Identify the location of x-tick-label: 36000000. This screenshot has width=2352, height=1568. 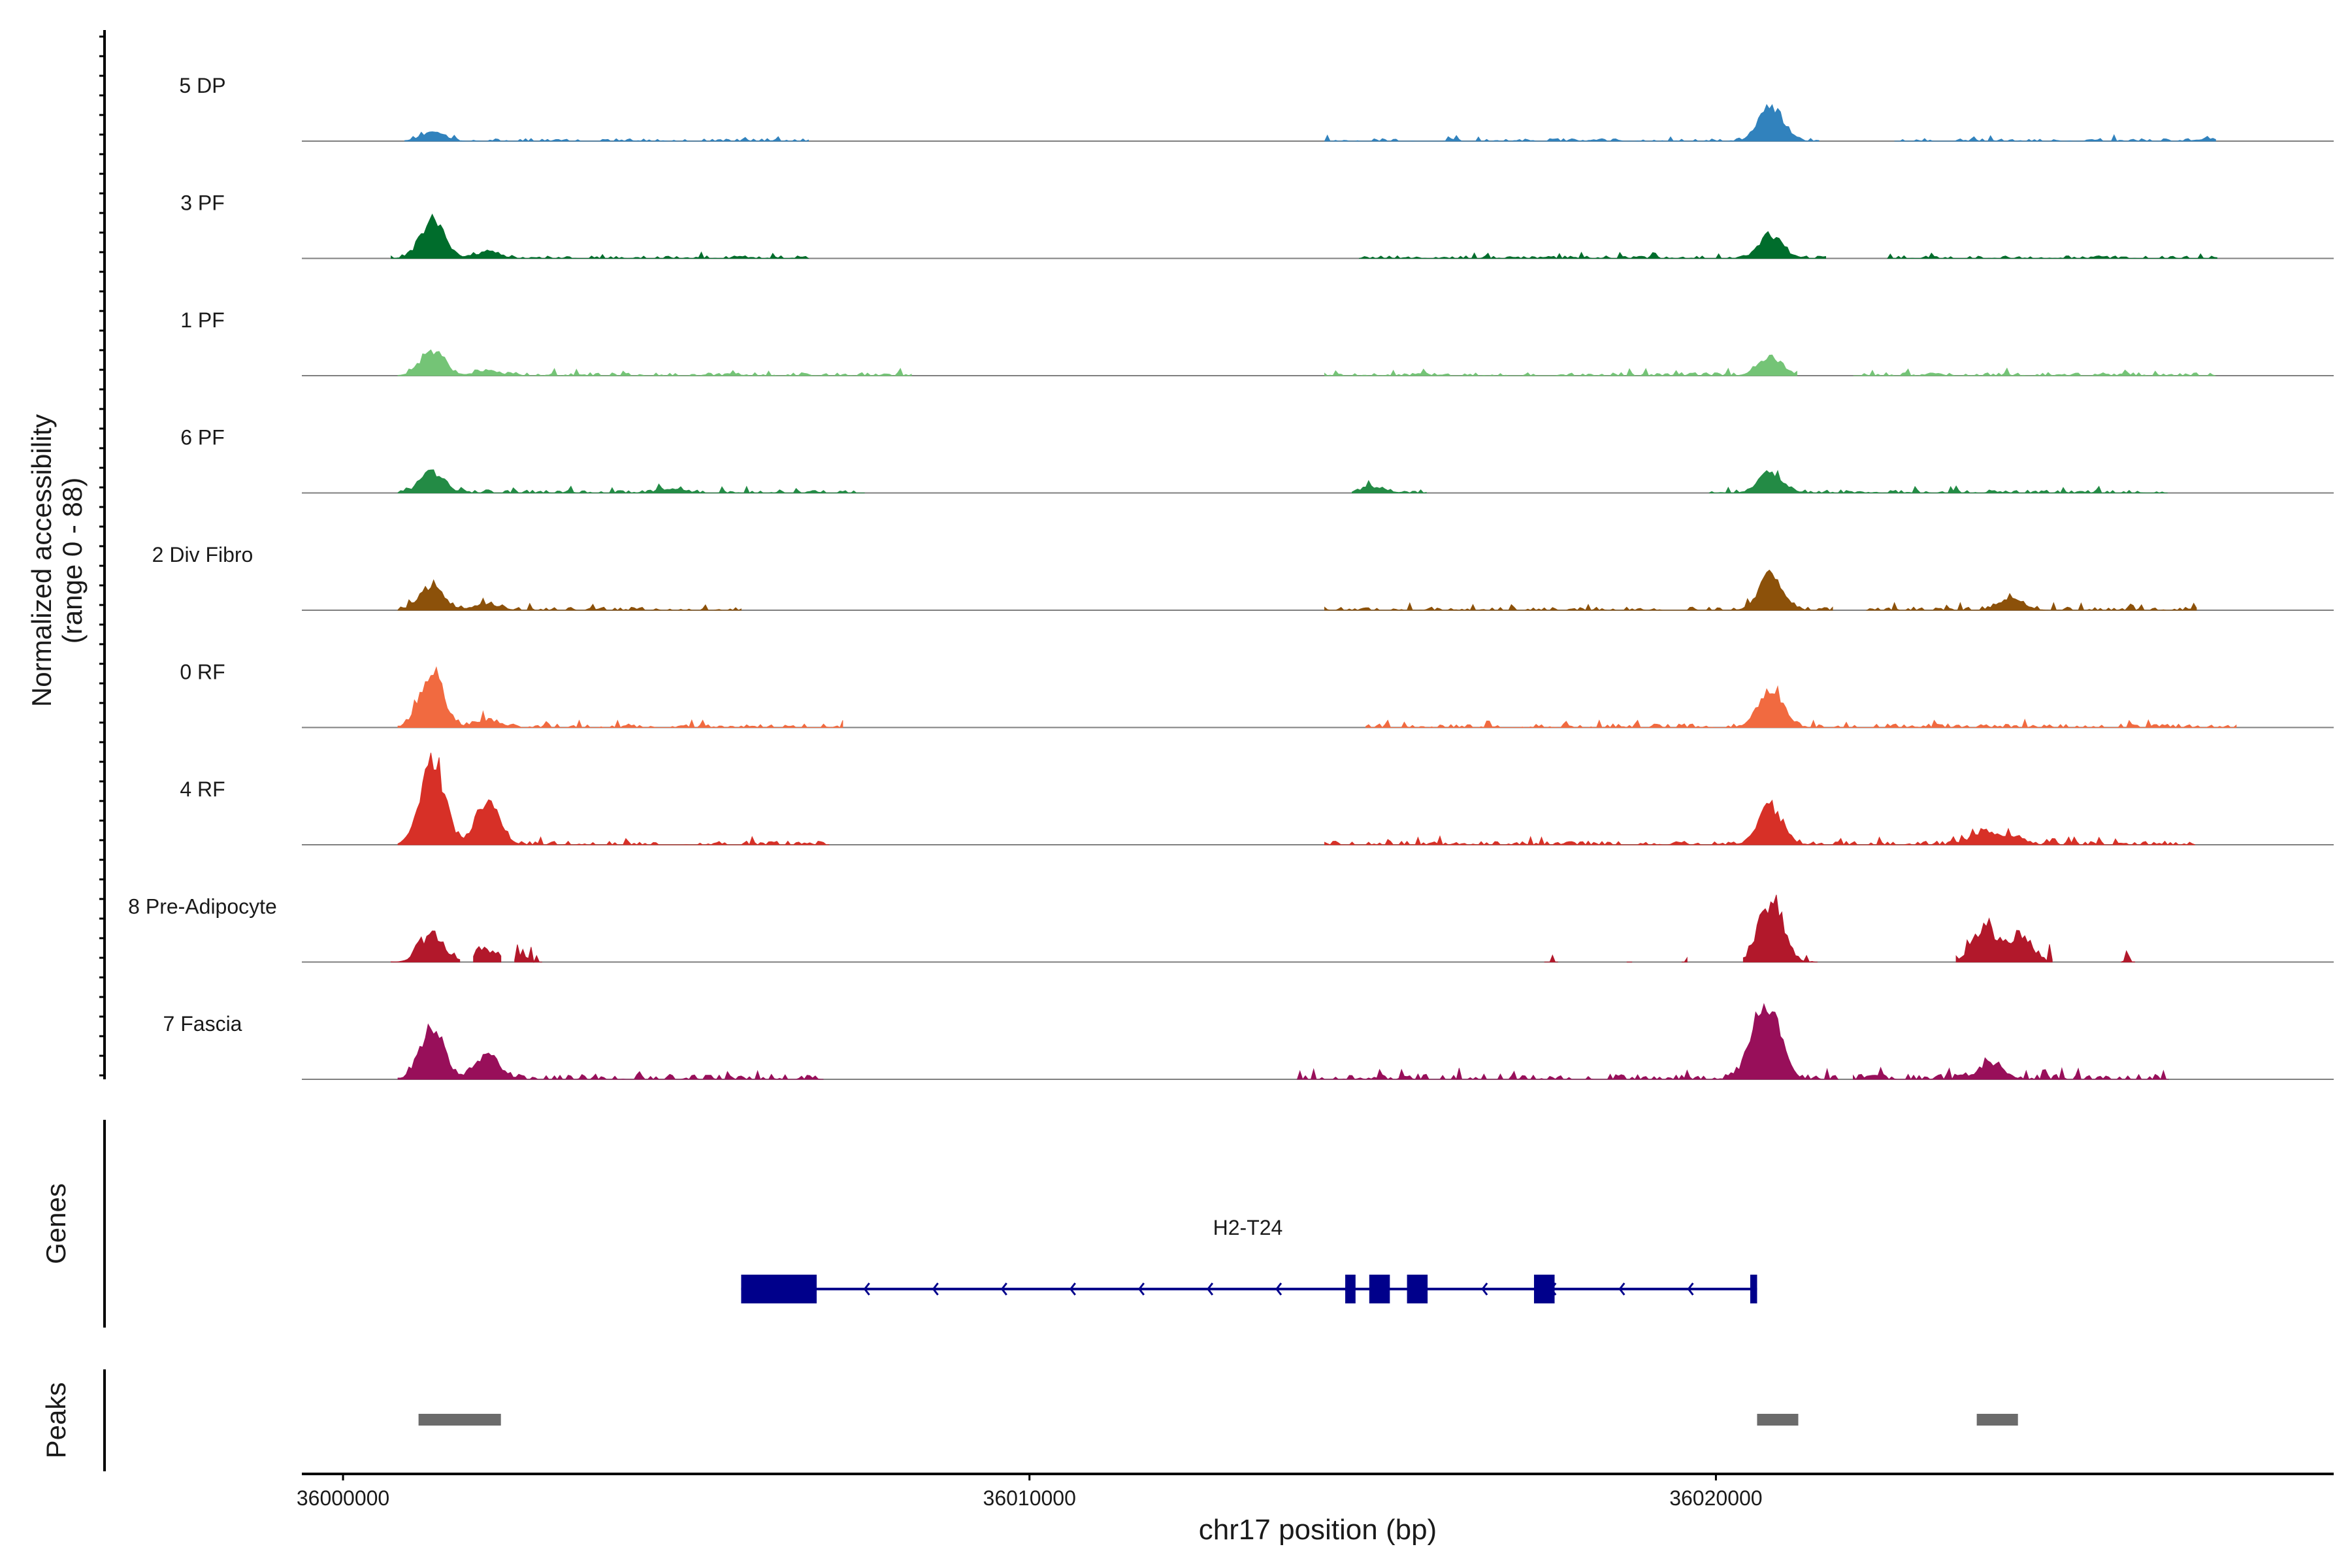
(343, 1498).